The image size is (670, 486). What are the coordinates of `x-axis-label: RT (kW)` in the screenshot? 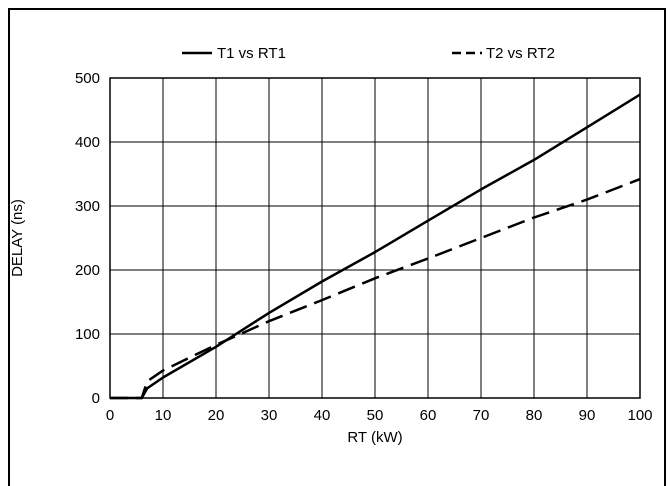 It's located at (374, 437).